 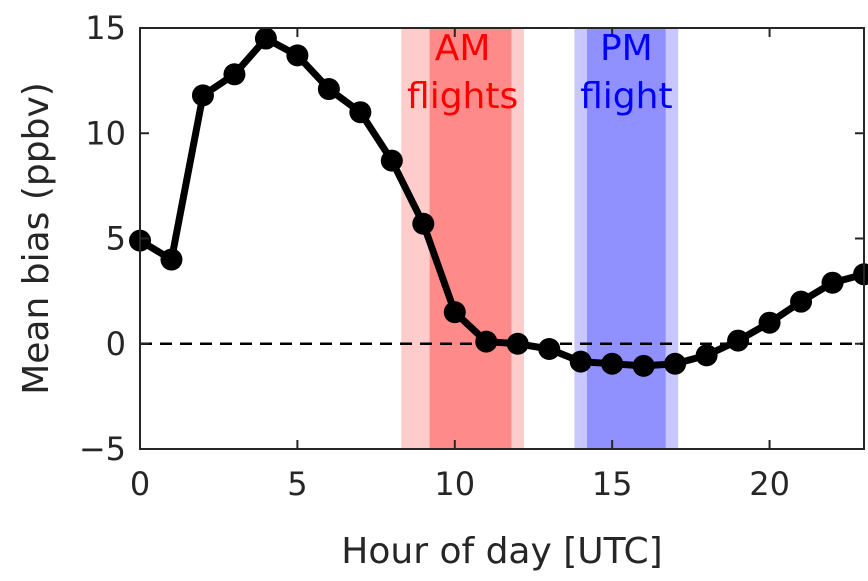 I want to click on x-tick-label-20: 20, so click(x=769, y=484).